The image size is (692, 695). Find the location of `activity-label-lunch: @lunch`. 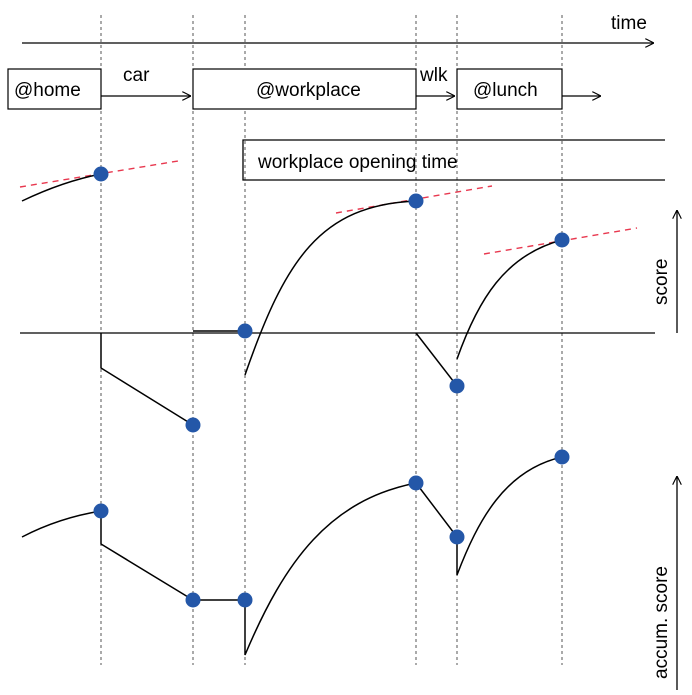

activity-label-lunch: @lunch is located at coordinates (505, 90).